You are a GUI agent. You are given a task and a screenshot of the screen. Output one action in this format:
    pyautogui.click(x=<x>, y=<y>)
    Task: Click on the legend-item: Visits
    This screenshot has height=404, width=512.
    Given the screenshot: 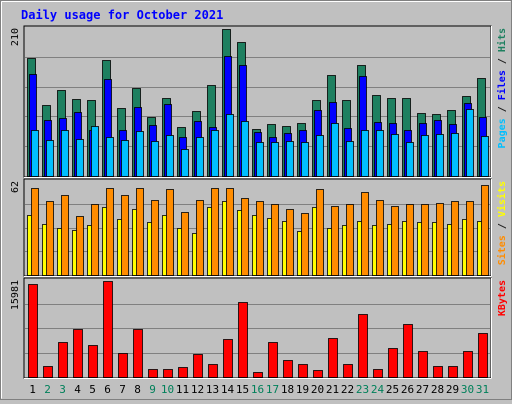 What is the action you would take?
    pyautogui.click(x=502, y=199)
    